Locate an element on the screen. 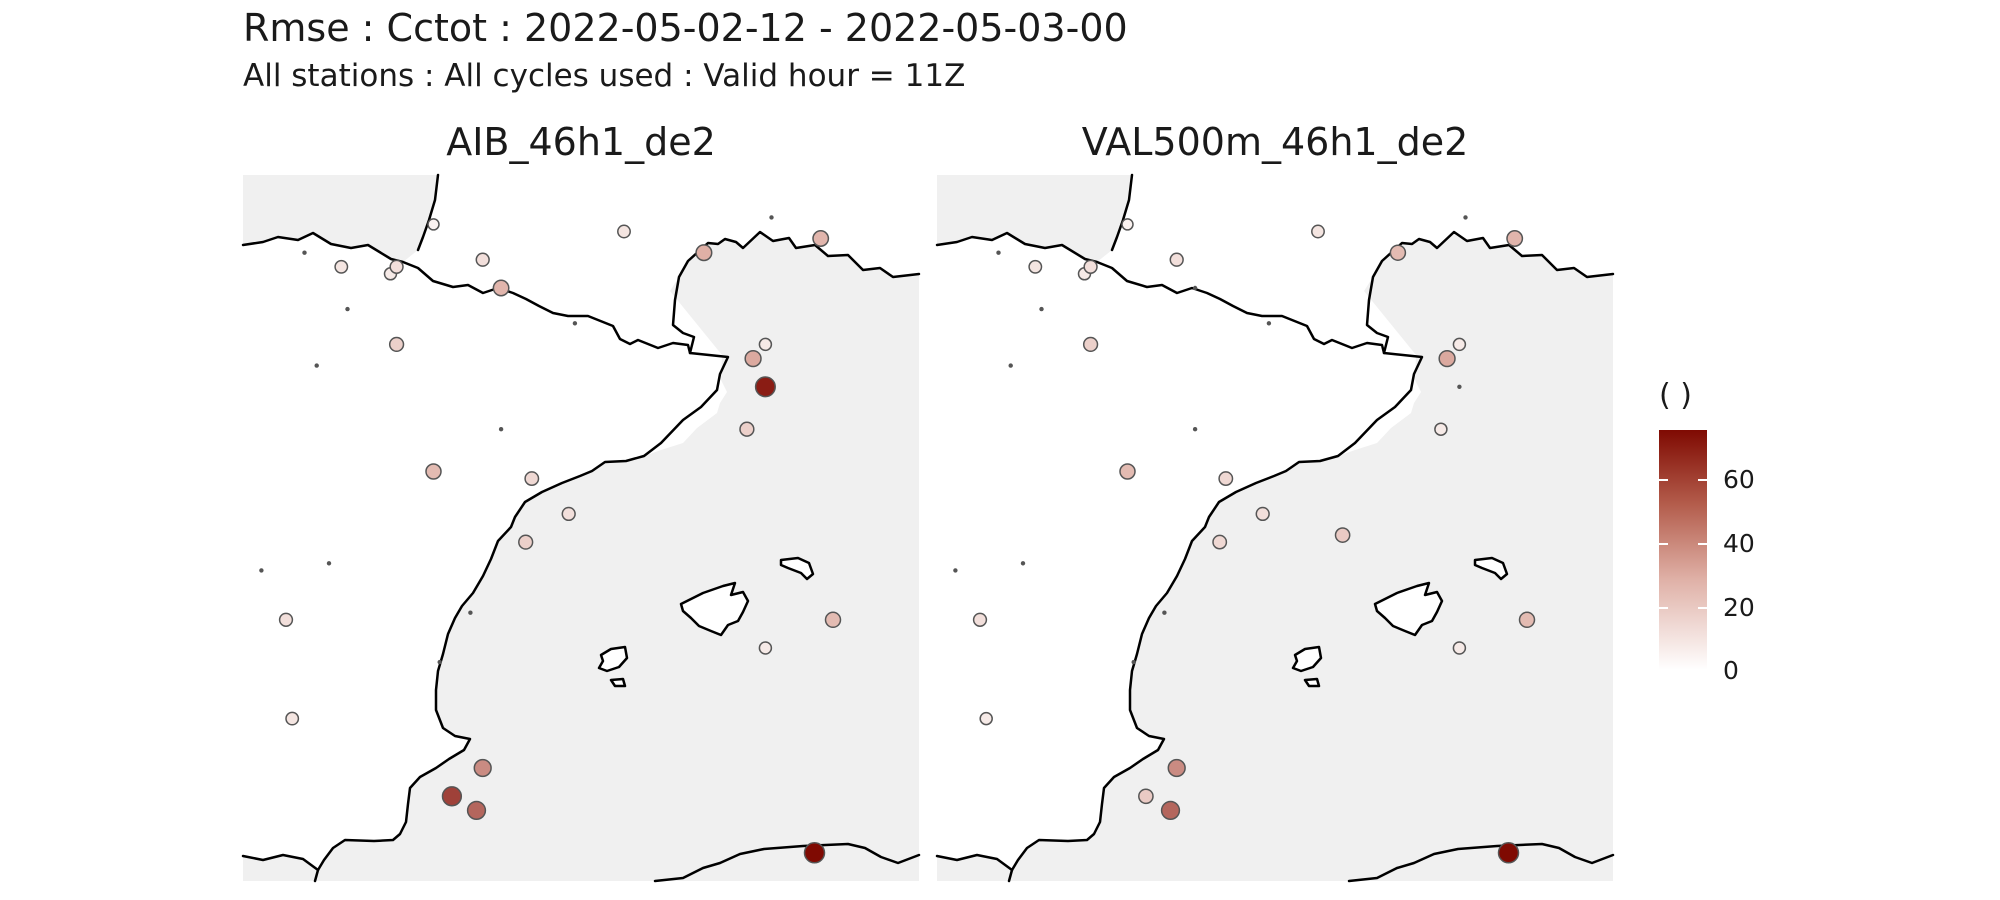  legend-colorbar is located at coordinates (1683, 550).